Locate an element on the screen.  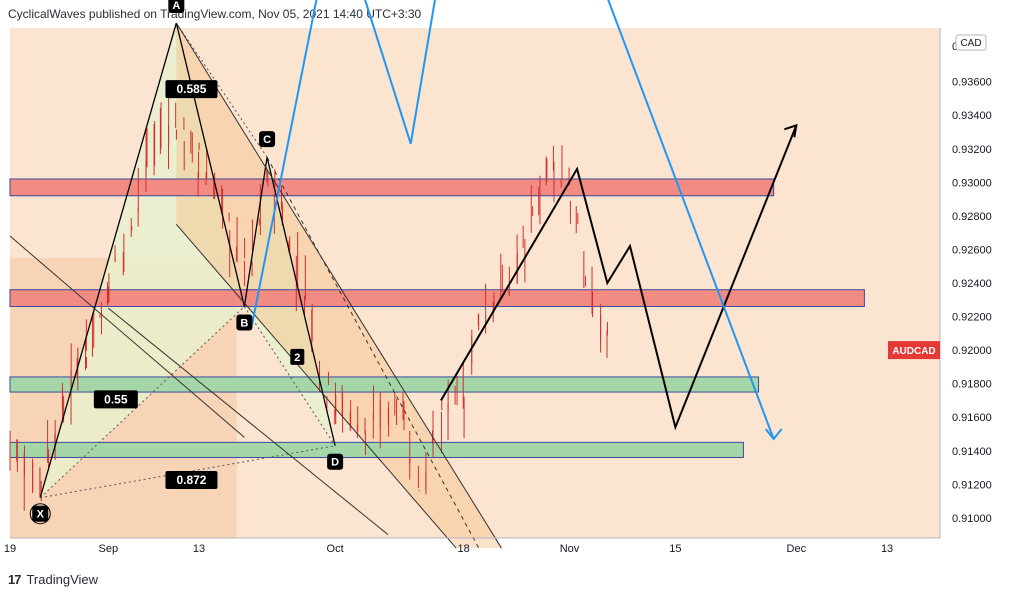
black-projection-arrowhead is located at coordinates (791, 130).